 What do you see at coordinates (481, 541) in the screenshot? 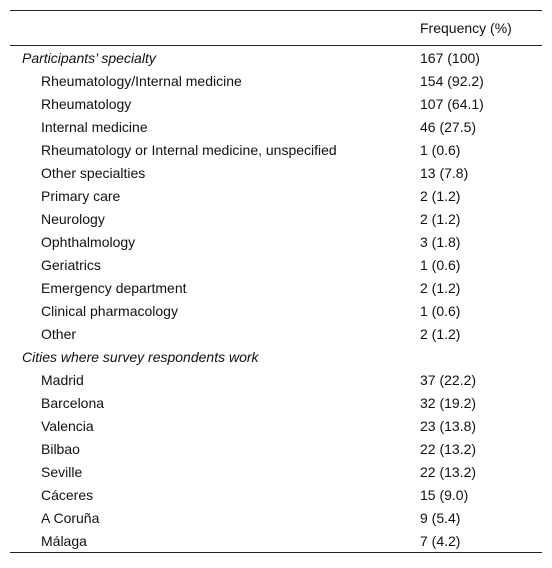
I see `frequency-value: 7 (4.2)` at bounding box center [481, 541].